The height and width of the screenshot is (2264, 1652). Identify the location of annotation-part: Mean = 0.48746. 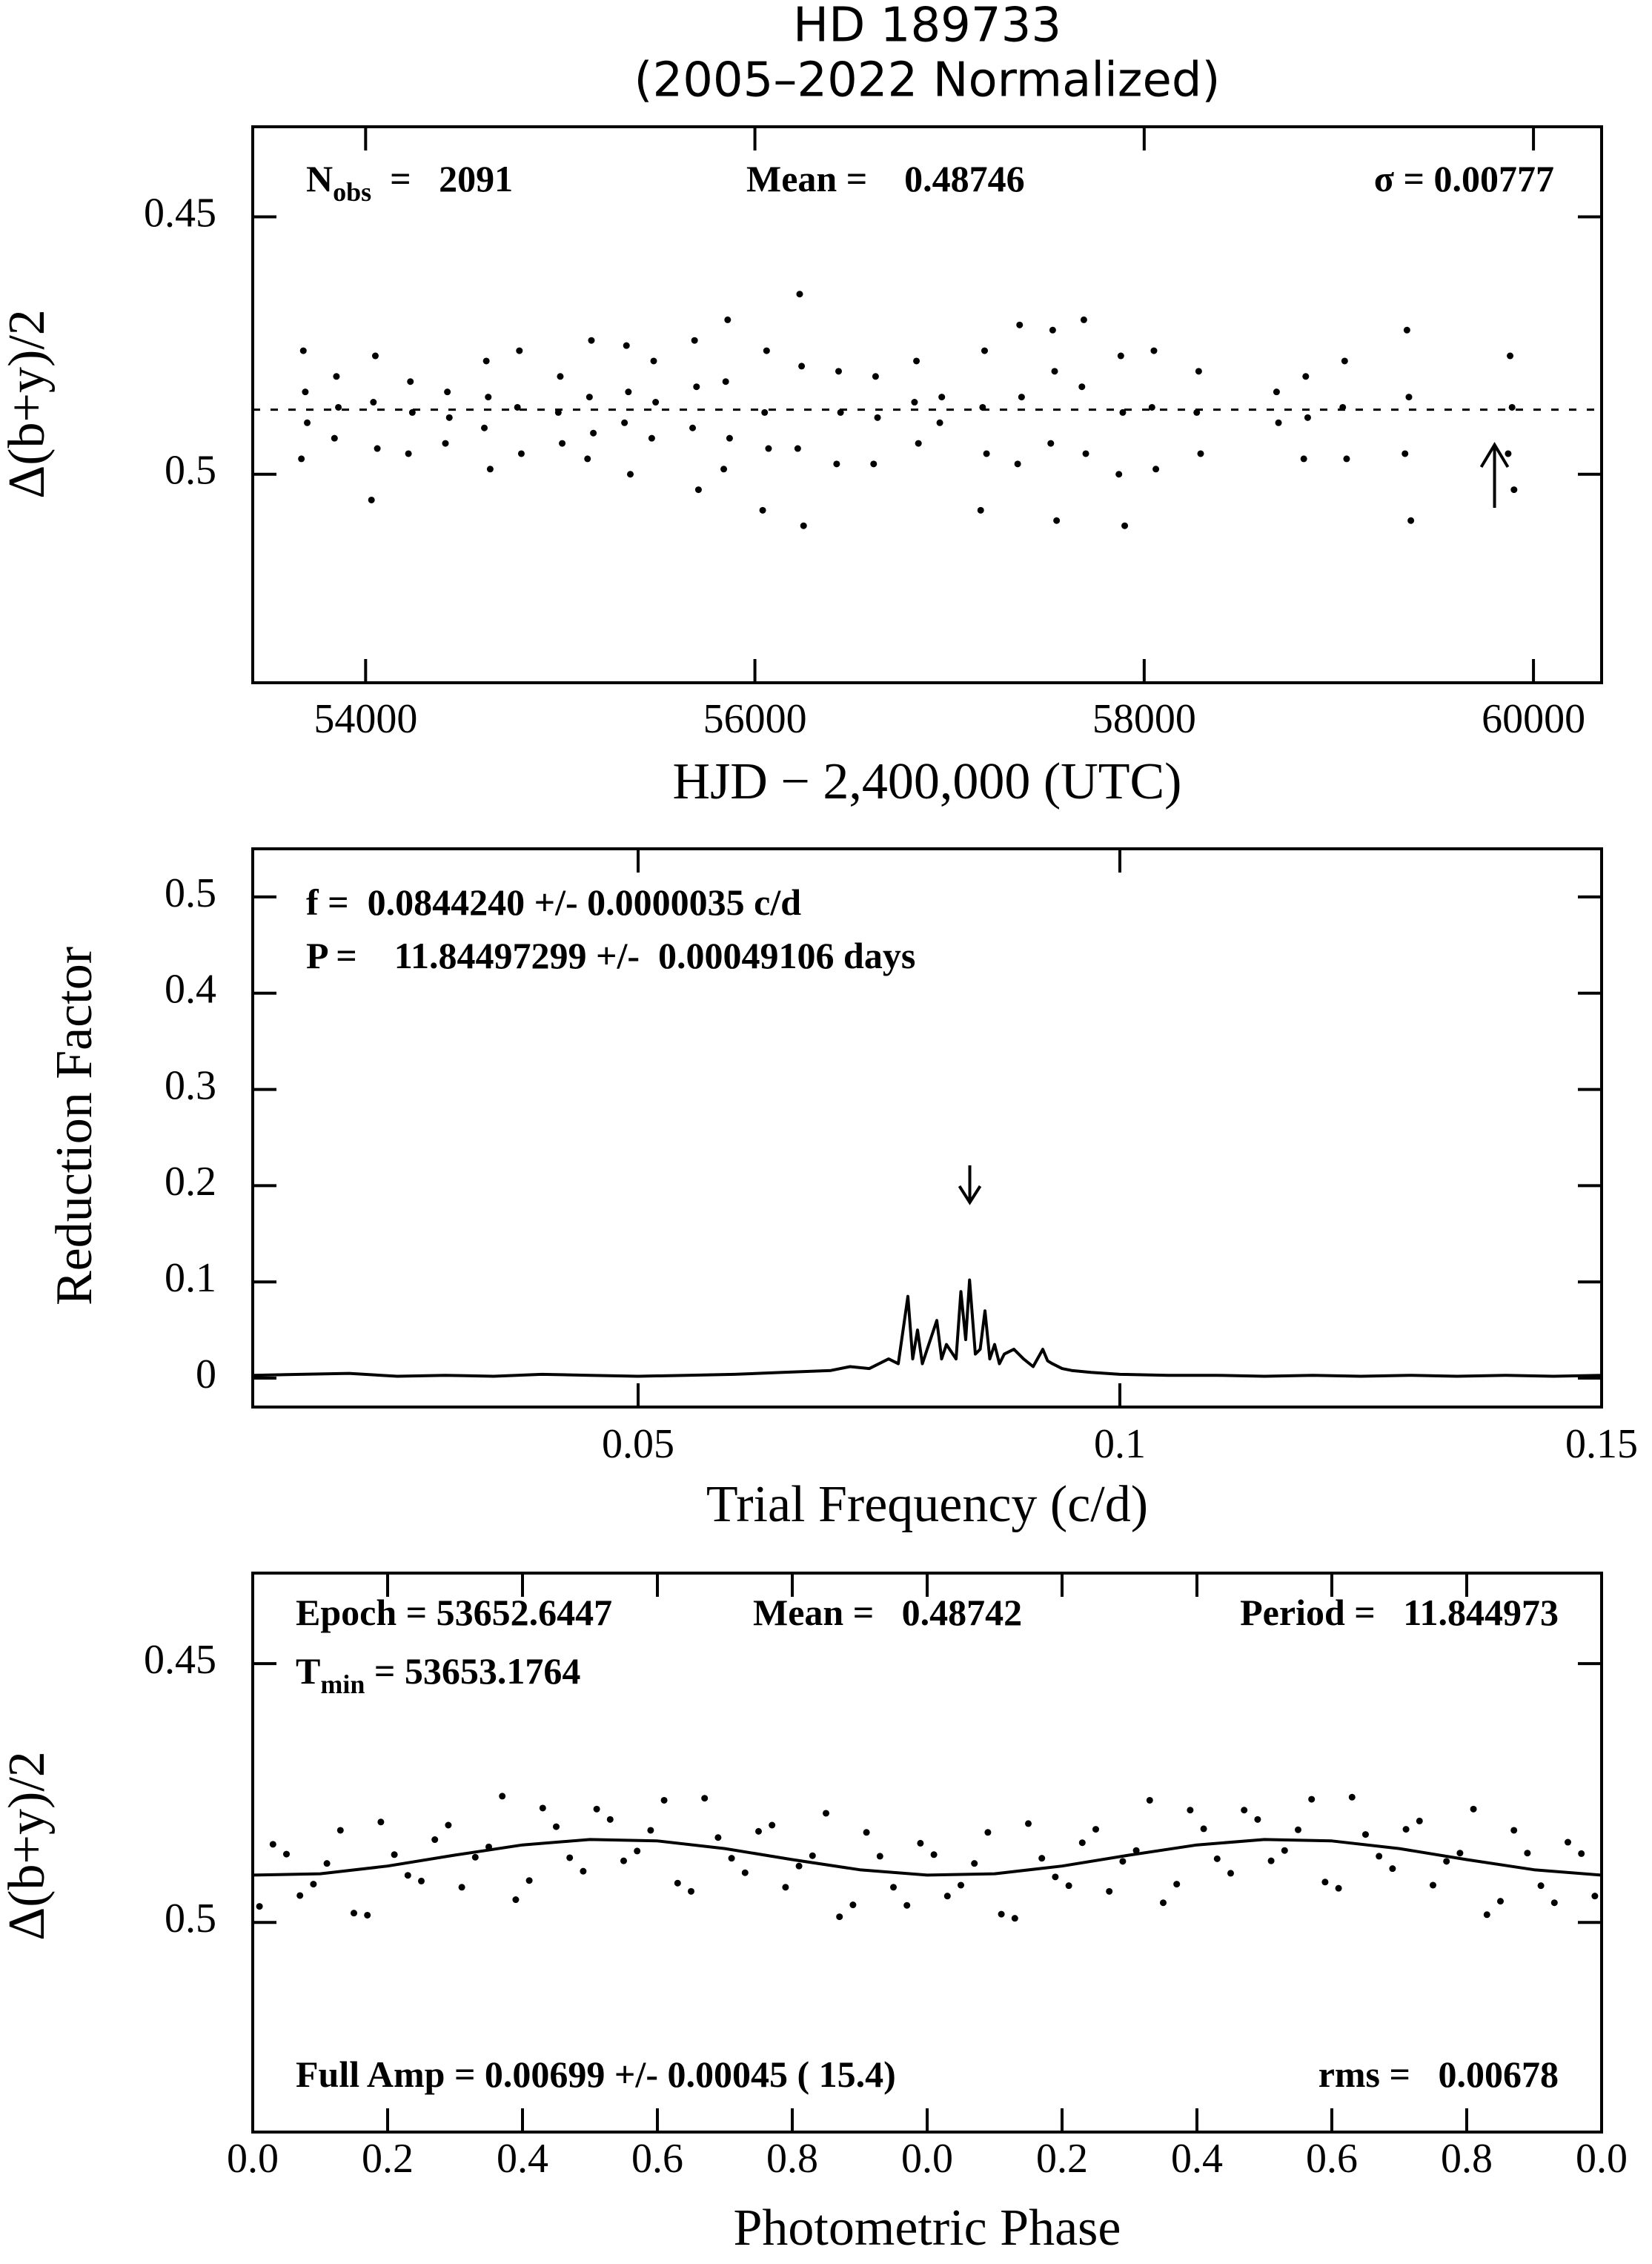
(885, 178).